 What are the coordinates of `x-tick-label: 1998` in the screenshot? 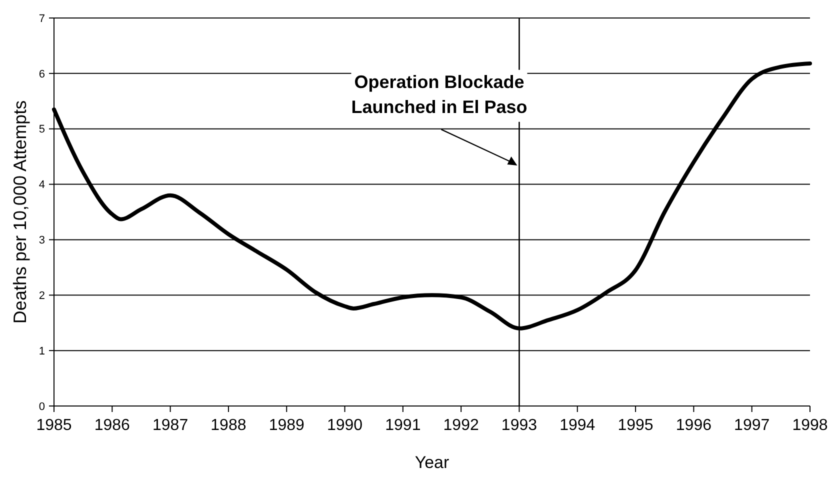 It's located at (810, 425).